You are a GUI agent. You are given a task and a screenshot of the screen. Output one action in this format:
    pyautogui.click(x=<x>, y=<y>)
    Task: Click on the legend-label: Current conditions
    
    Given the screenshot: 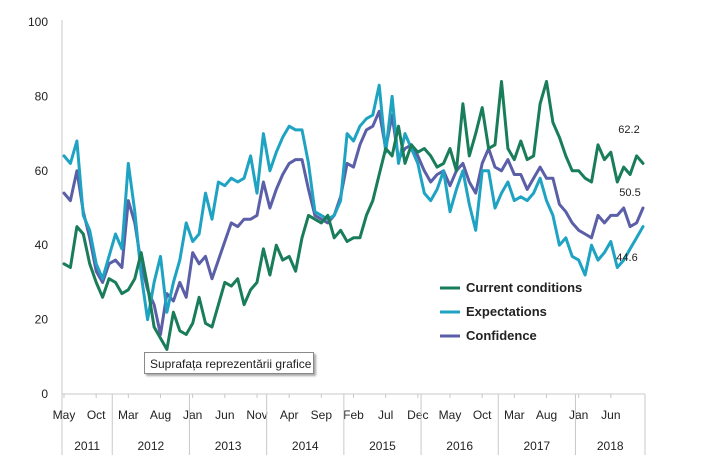 What is the action you would take?
    pyautogui.click(x=524, y=287)
    